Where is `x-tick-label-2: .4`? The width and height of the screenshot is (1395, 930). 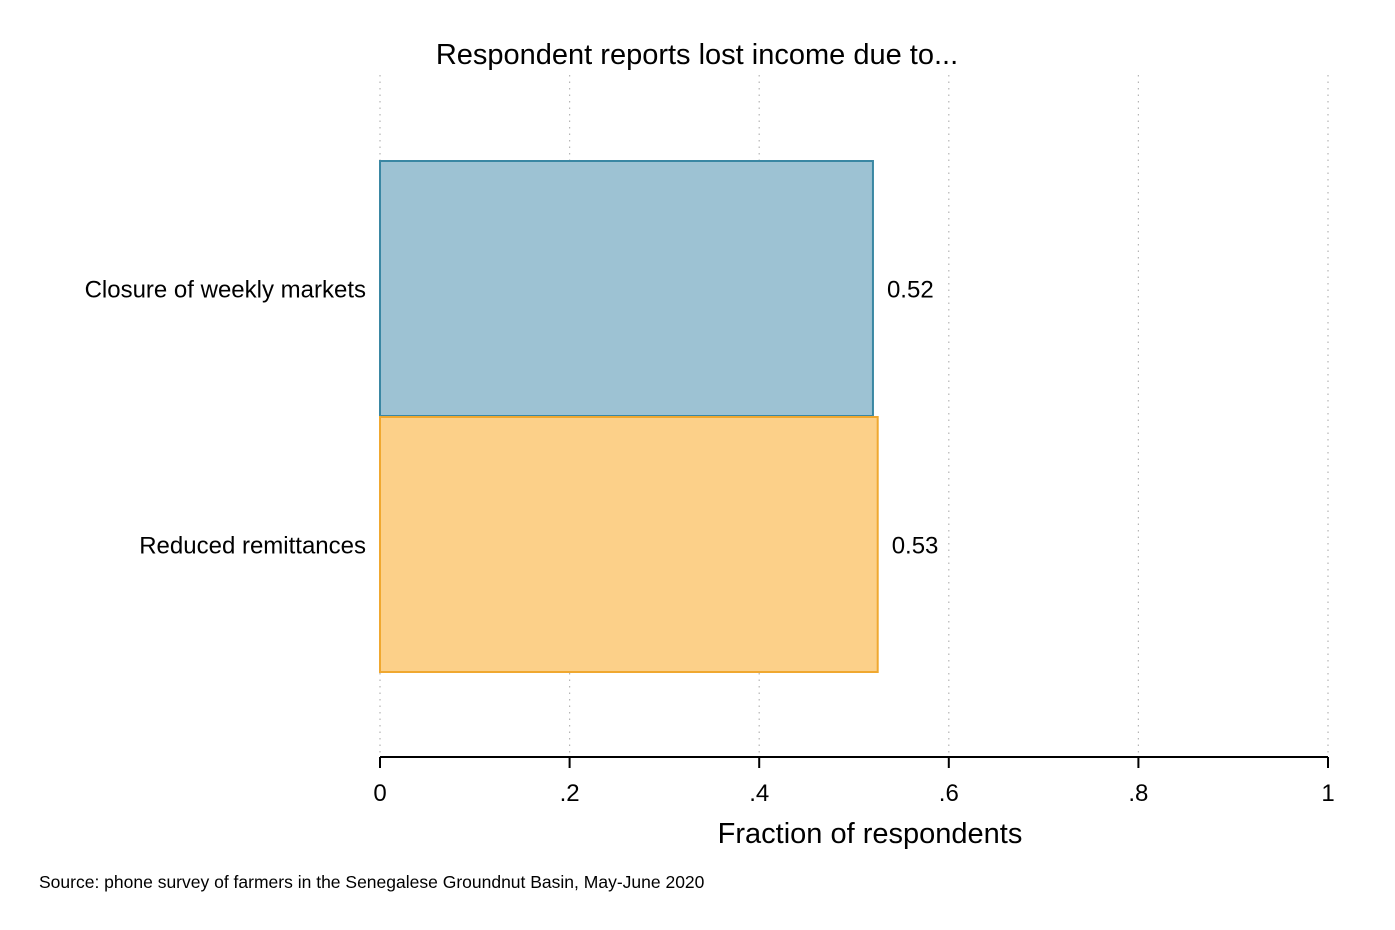 x-tick-label-2: .4 is located at coordinates (759, 793).